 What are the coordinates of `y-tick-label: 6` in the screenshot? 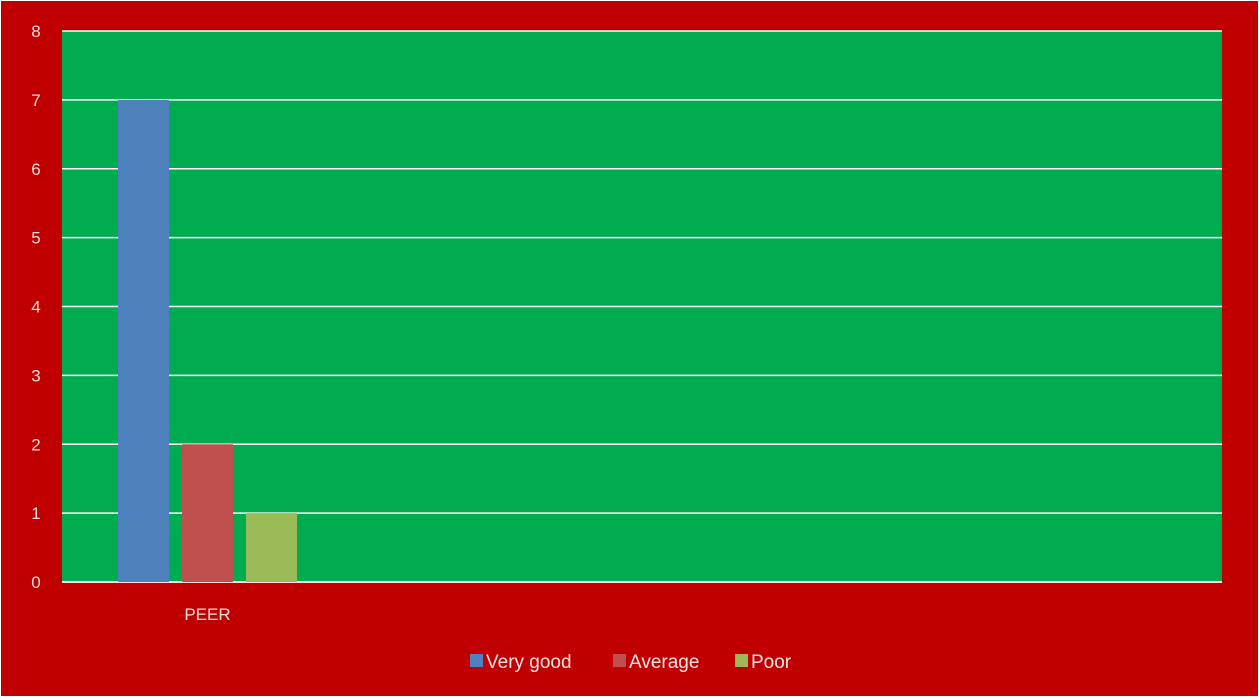 It's located at (35, 169).